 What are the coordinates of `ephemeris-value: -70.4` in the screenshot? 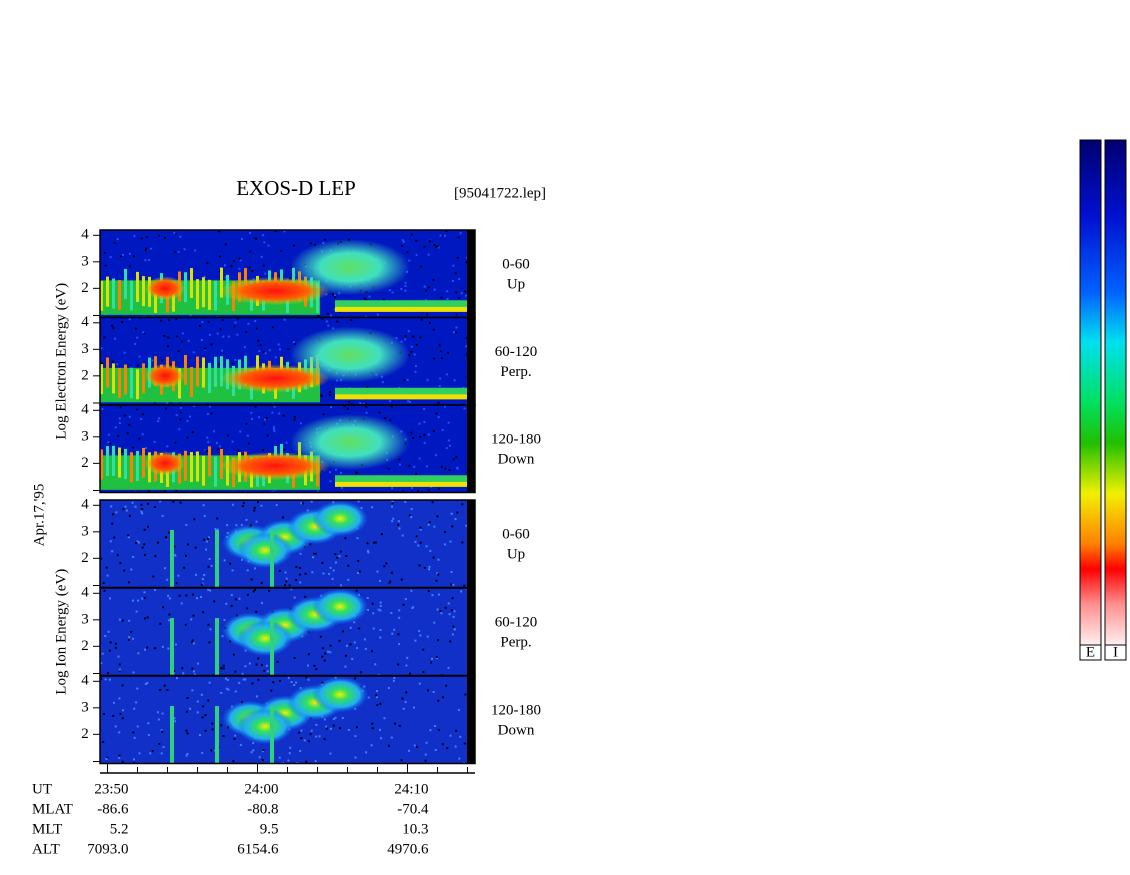 It's located at (413, 809).